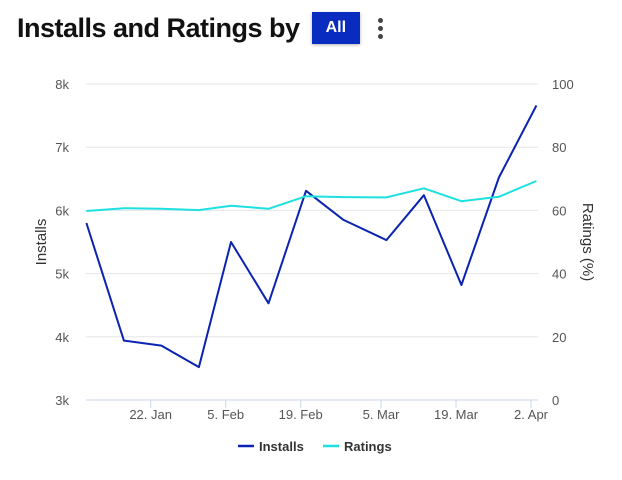 This screenshot has height=480, width=622. What do you see at coordinates (62, 84) in the screenshot?
I see `y-tick-label: 8k` at bounding box center [62, 84].